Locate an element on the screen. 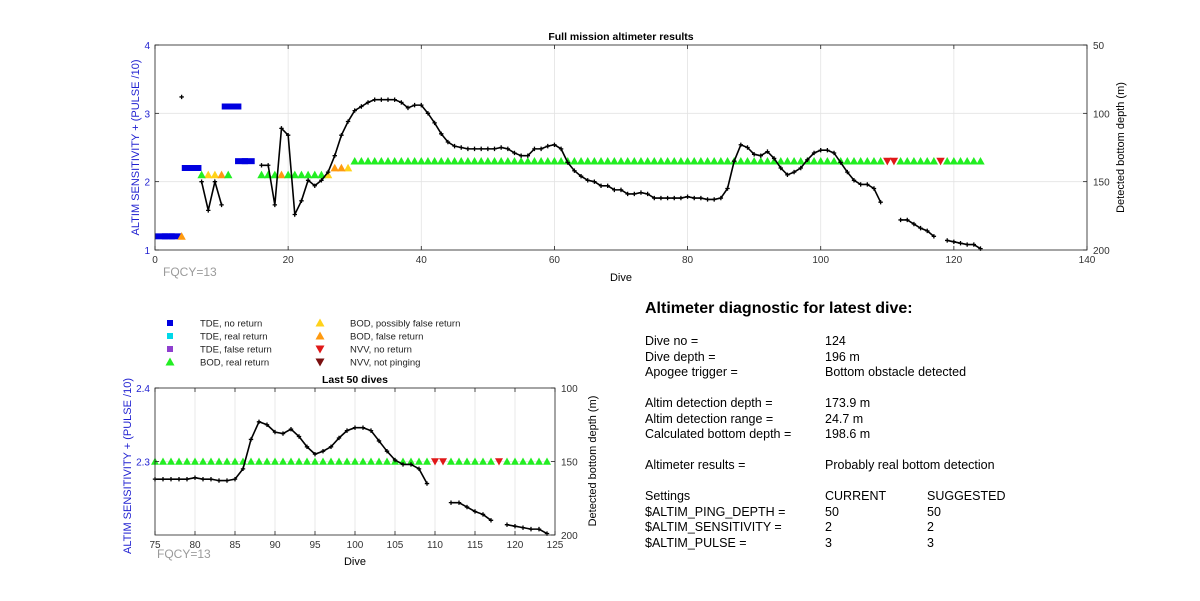  x-tick-label: 110 is located at coordinates (435, 545).